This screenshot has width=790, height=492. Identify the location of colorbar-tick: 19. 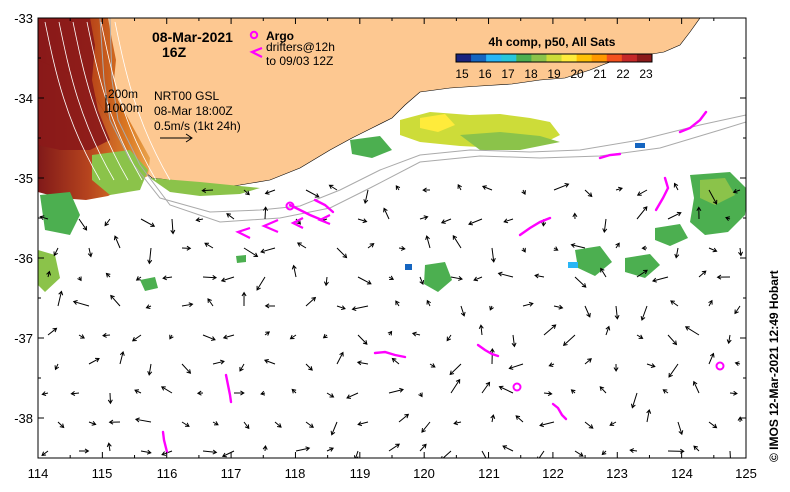
(554, 74).